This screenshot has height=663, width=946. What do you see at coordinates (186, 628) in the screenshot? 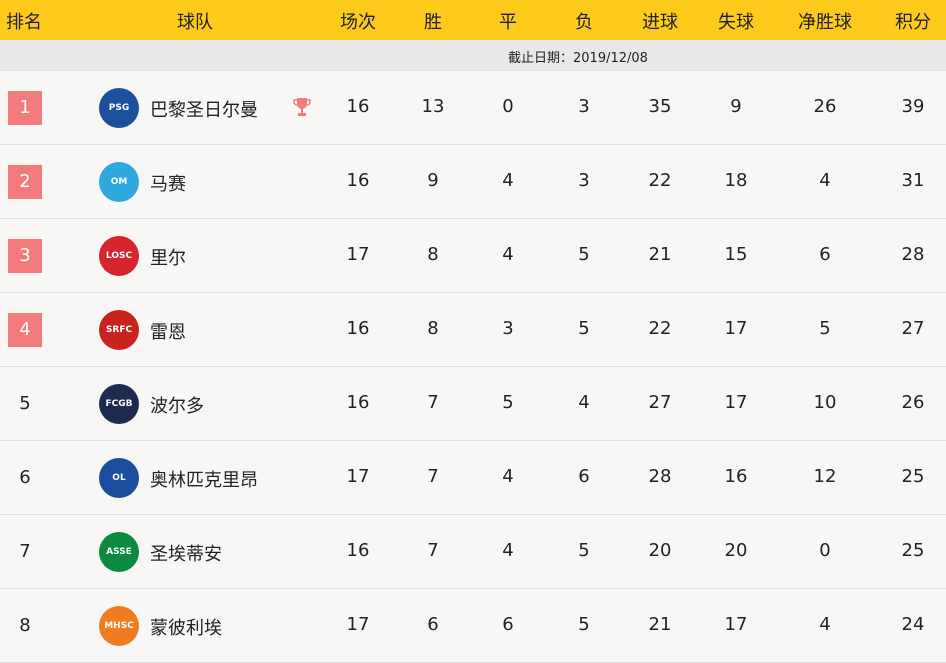
I see `team-name: 蒙彼利埃` at bounding box center [186, 628].